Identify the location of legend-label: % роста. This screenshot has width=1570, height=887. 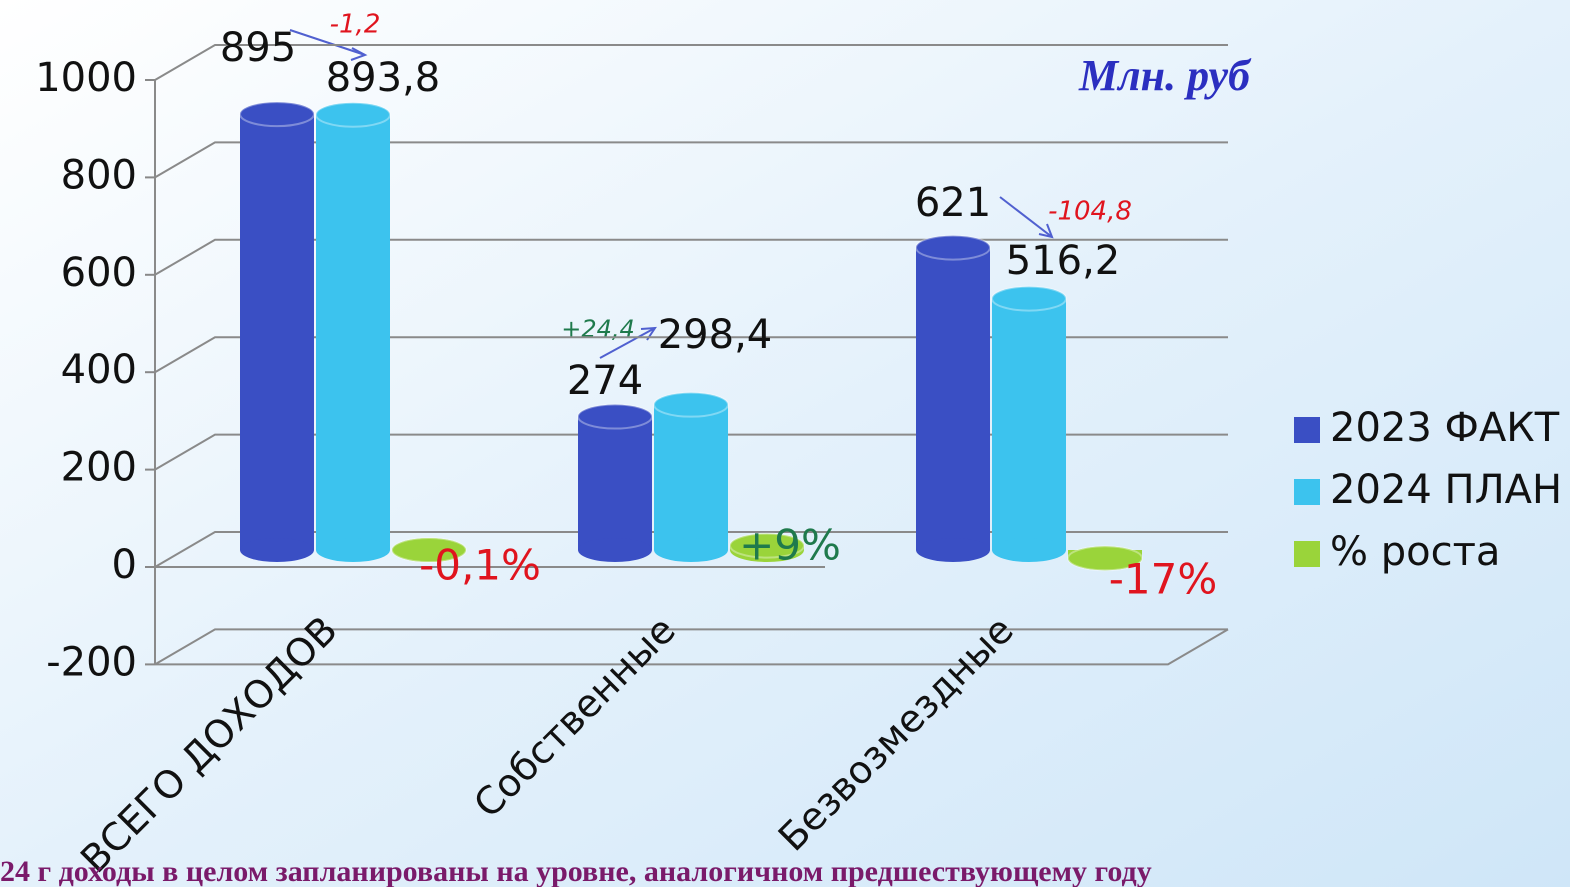
(1415, 552).